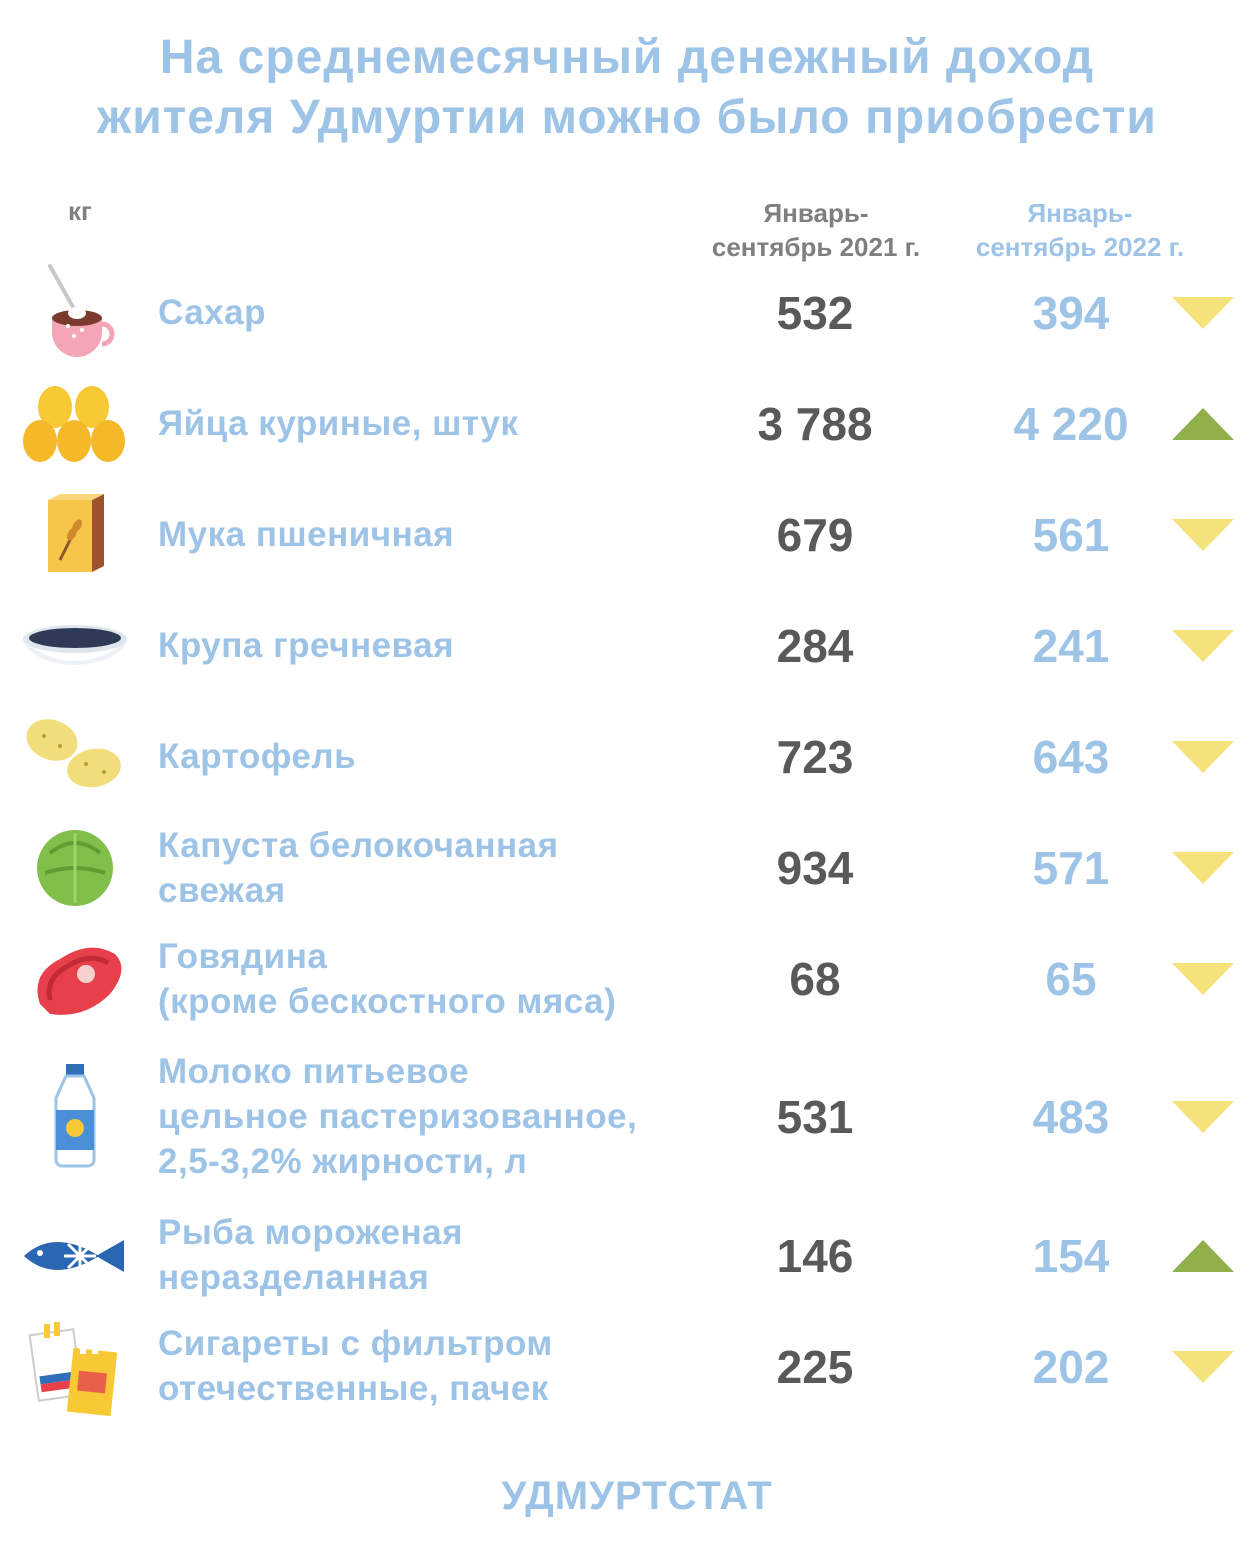 Image resolution: width=1254 pixels, height=1548 pixels. Describe the element at coordinates (815, 868) in the screenshot. I see `value-2021: 934` at that location.